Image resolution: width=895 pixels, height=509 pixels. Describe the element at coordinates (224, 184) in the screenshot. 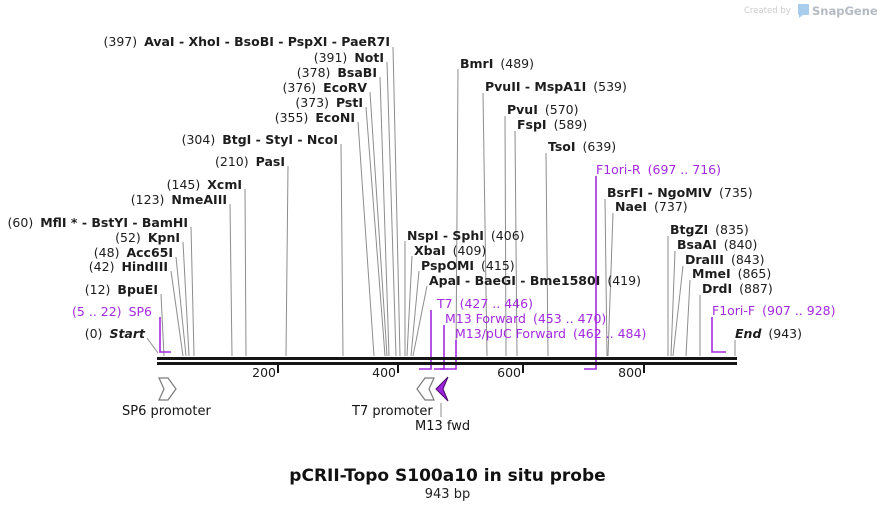

I see `site-name: XcmI` at that location.